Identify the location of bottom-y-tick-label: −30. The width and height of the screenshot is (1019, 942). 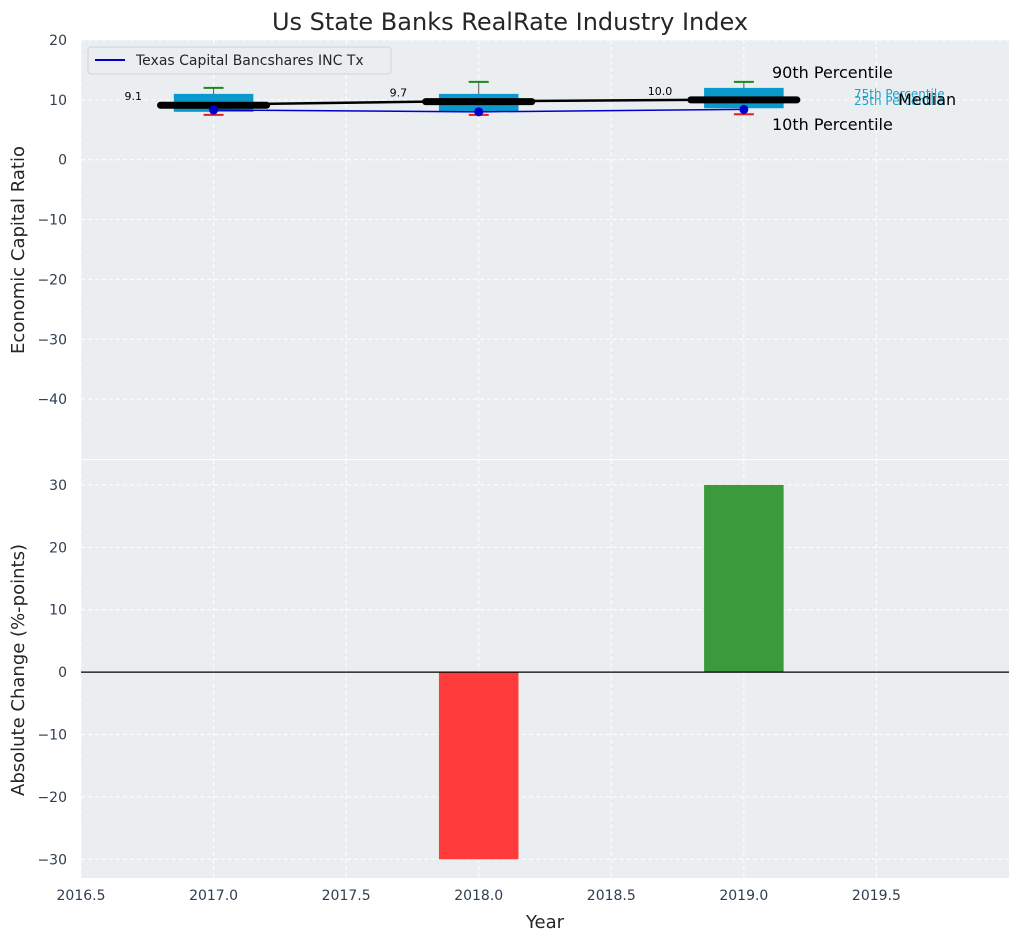
(52, 860).